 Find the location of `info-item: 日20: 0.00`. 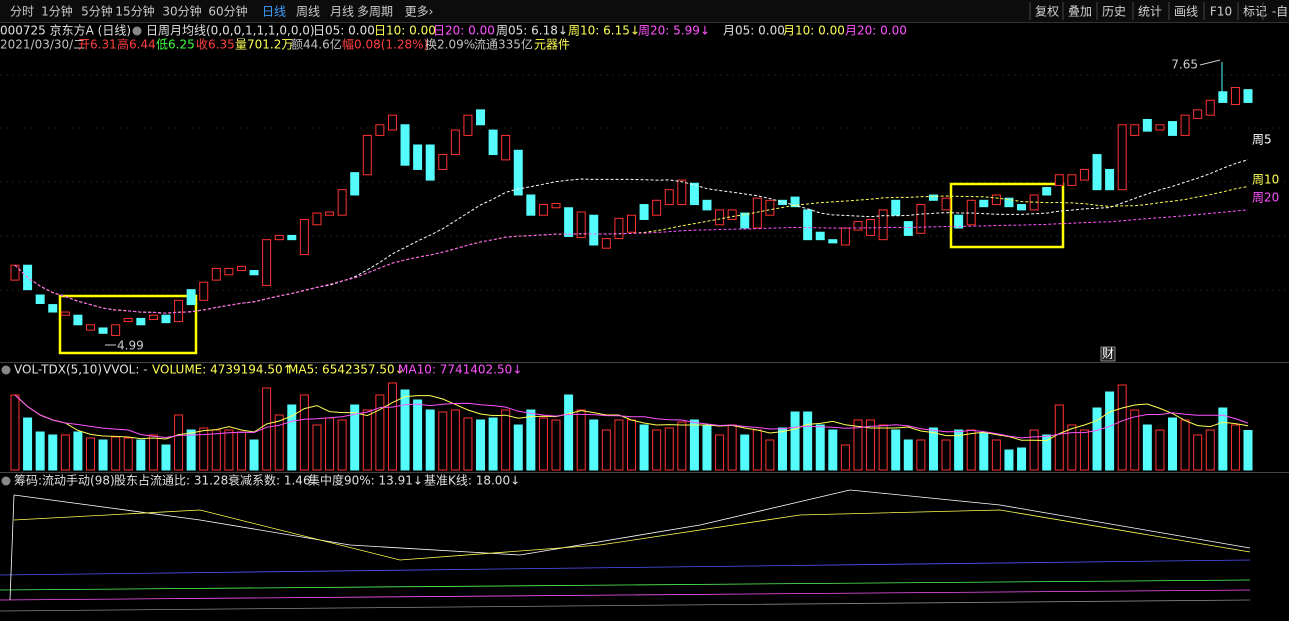

info-item: 日20: 0.00 is located at coordinates (464, 31).